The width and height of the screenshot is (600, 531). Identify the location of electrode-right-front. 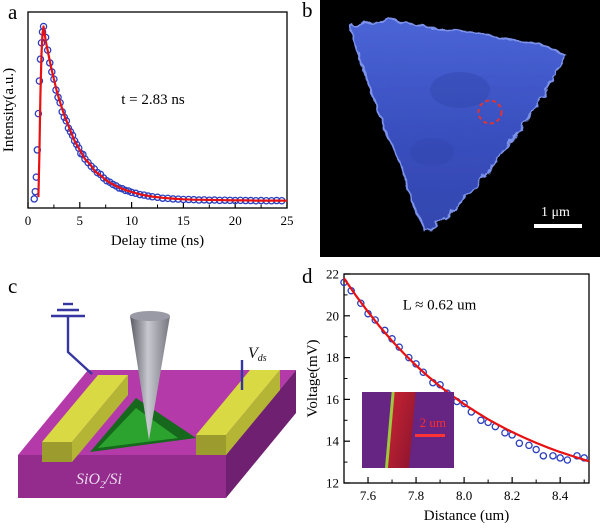
(211, 445).